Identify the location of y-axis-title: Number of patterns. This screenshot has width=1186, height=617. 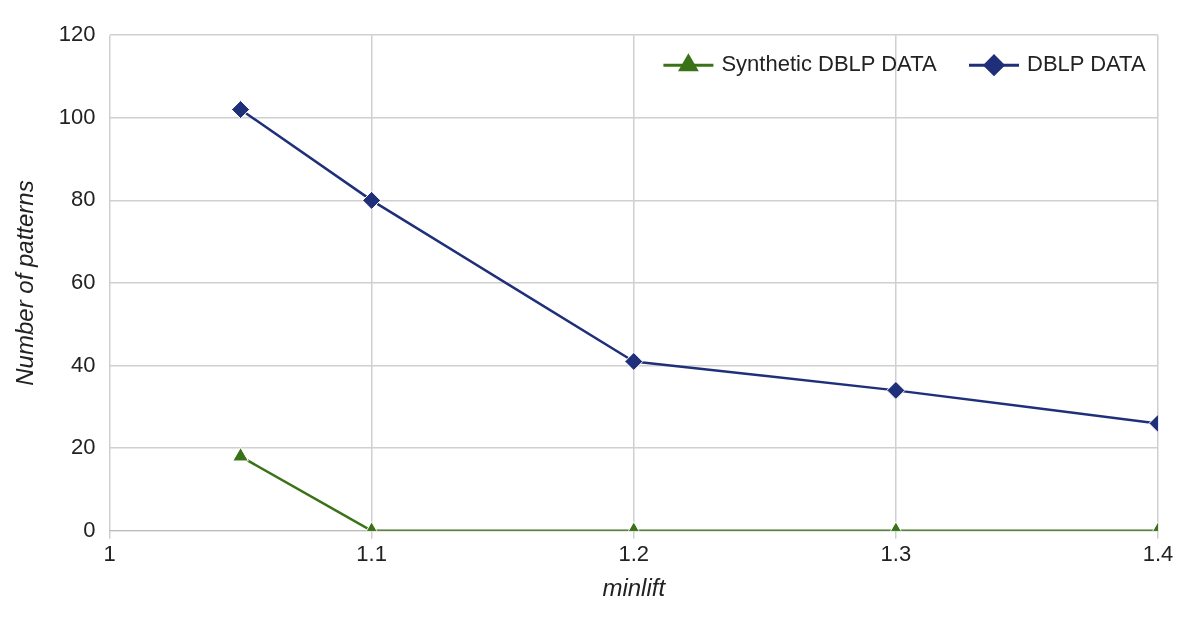
(25, 283).